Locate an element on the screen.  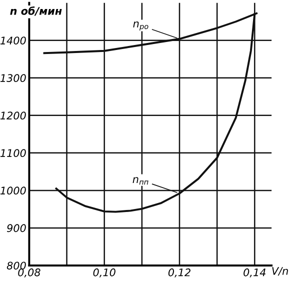
y-tick-label: 800 is located at coordinates (16, 266).